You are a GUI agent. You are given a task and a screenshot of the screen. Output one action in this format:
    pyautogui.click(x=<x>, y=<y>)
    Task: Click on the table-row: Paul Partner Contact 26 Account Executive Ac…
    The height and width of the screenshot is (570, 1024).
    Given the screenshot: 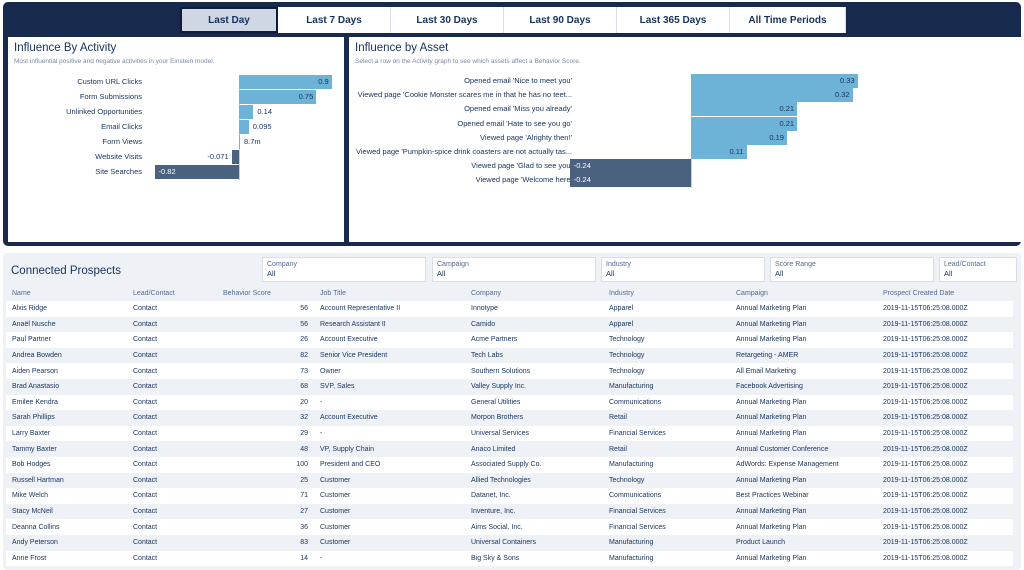 What is the action you would take?
    pyautogui.click(x=509, y=340)
    